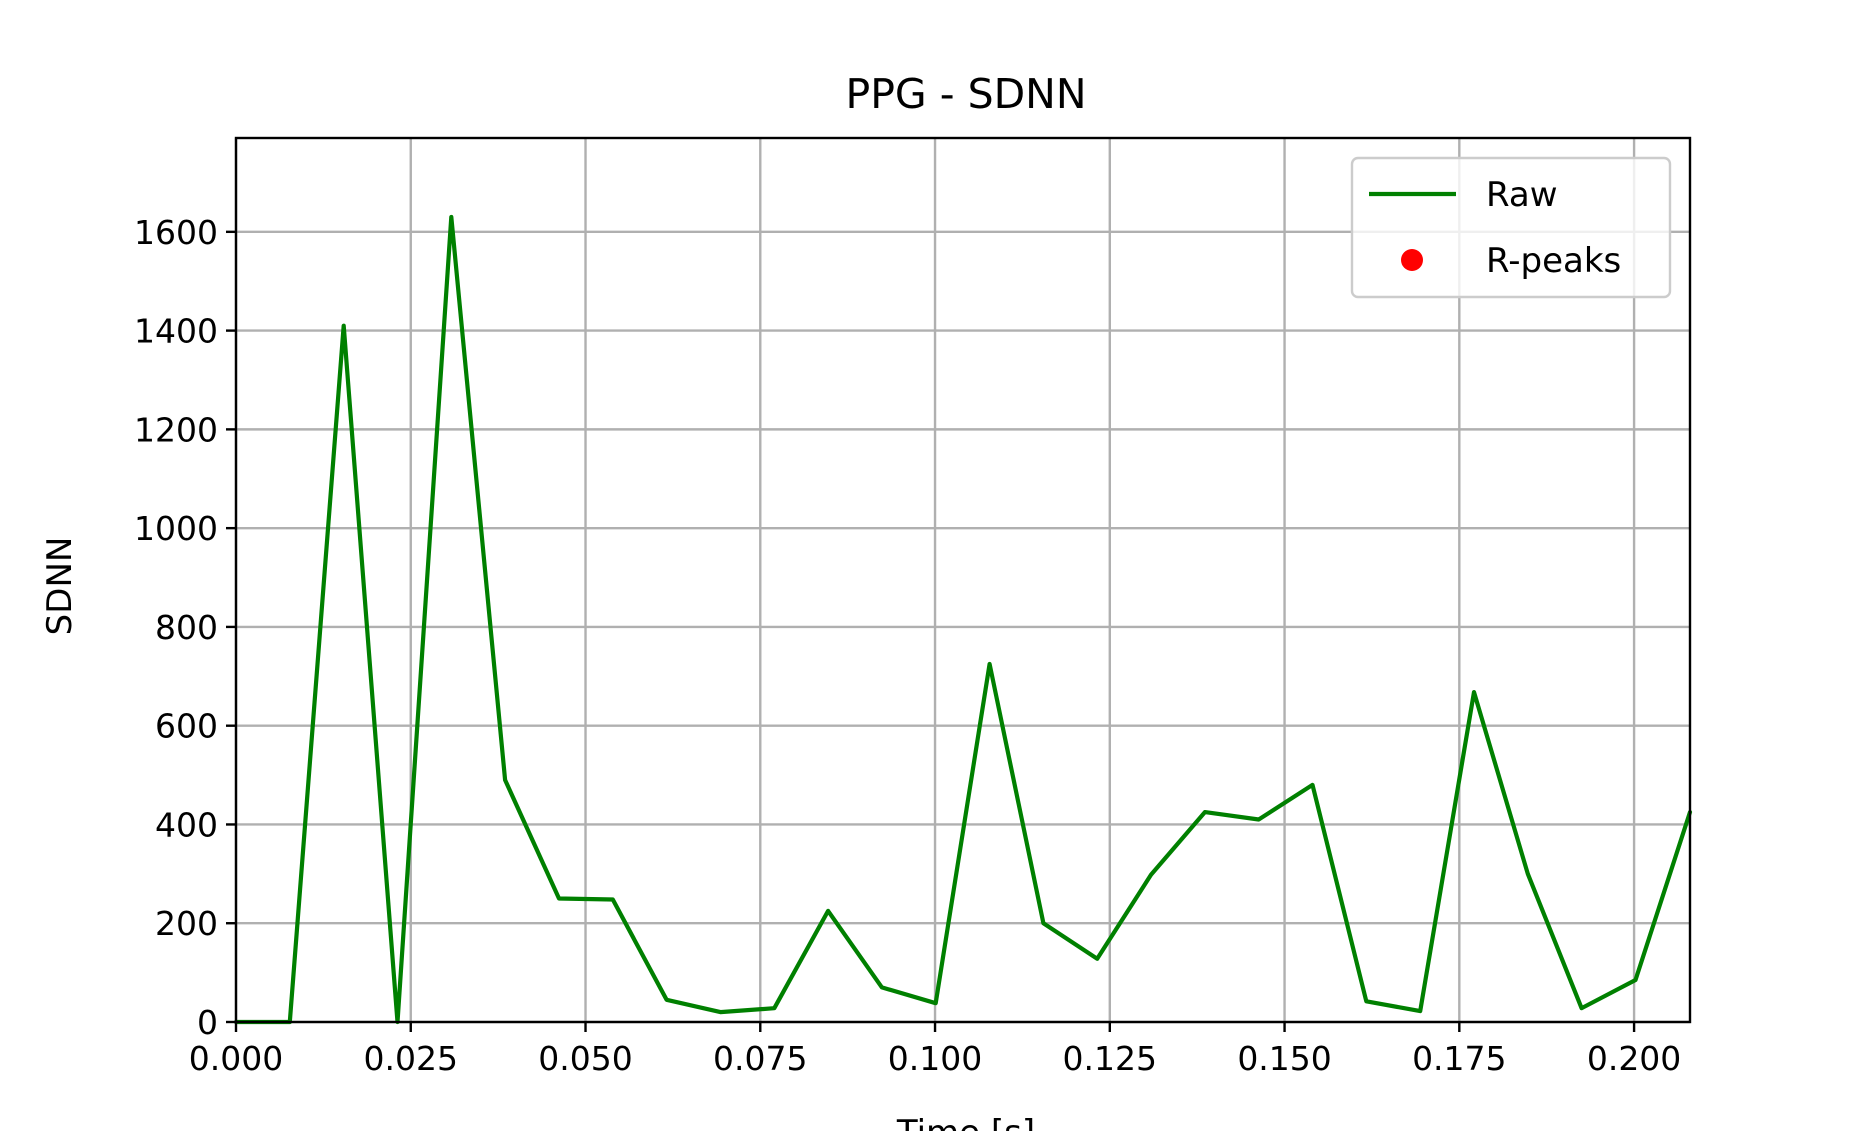 This screenshot has height=1131, width=1852. I want to click on y-tick-label: 0, so click(207, 1022).